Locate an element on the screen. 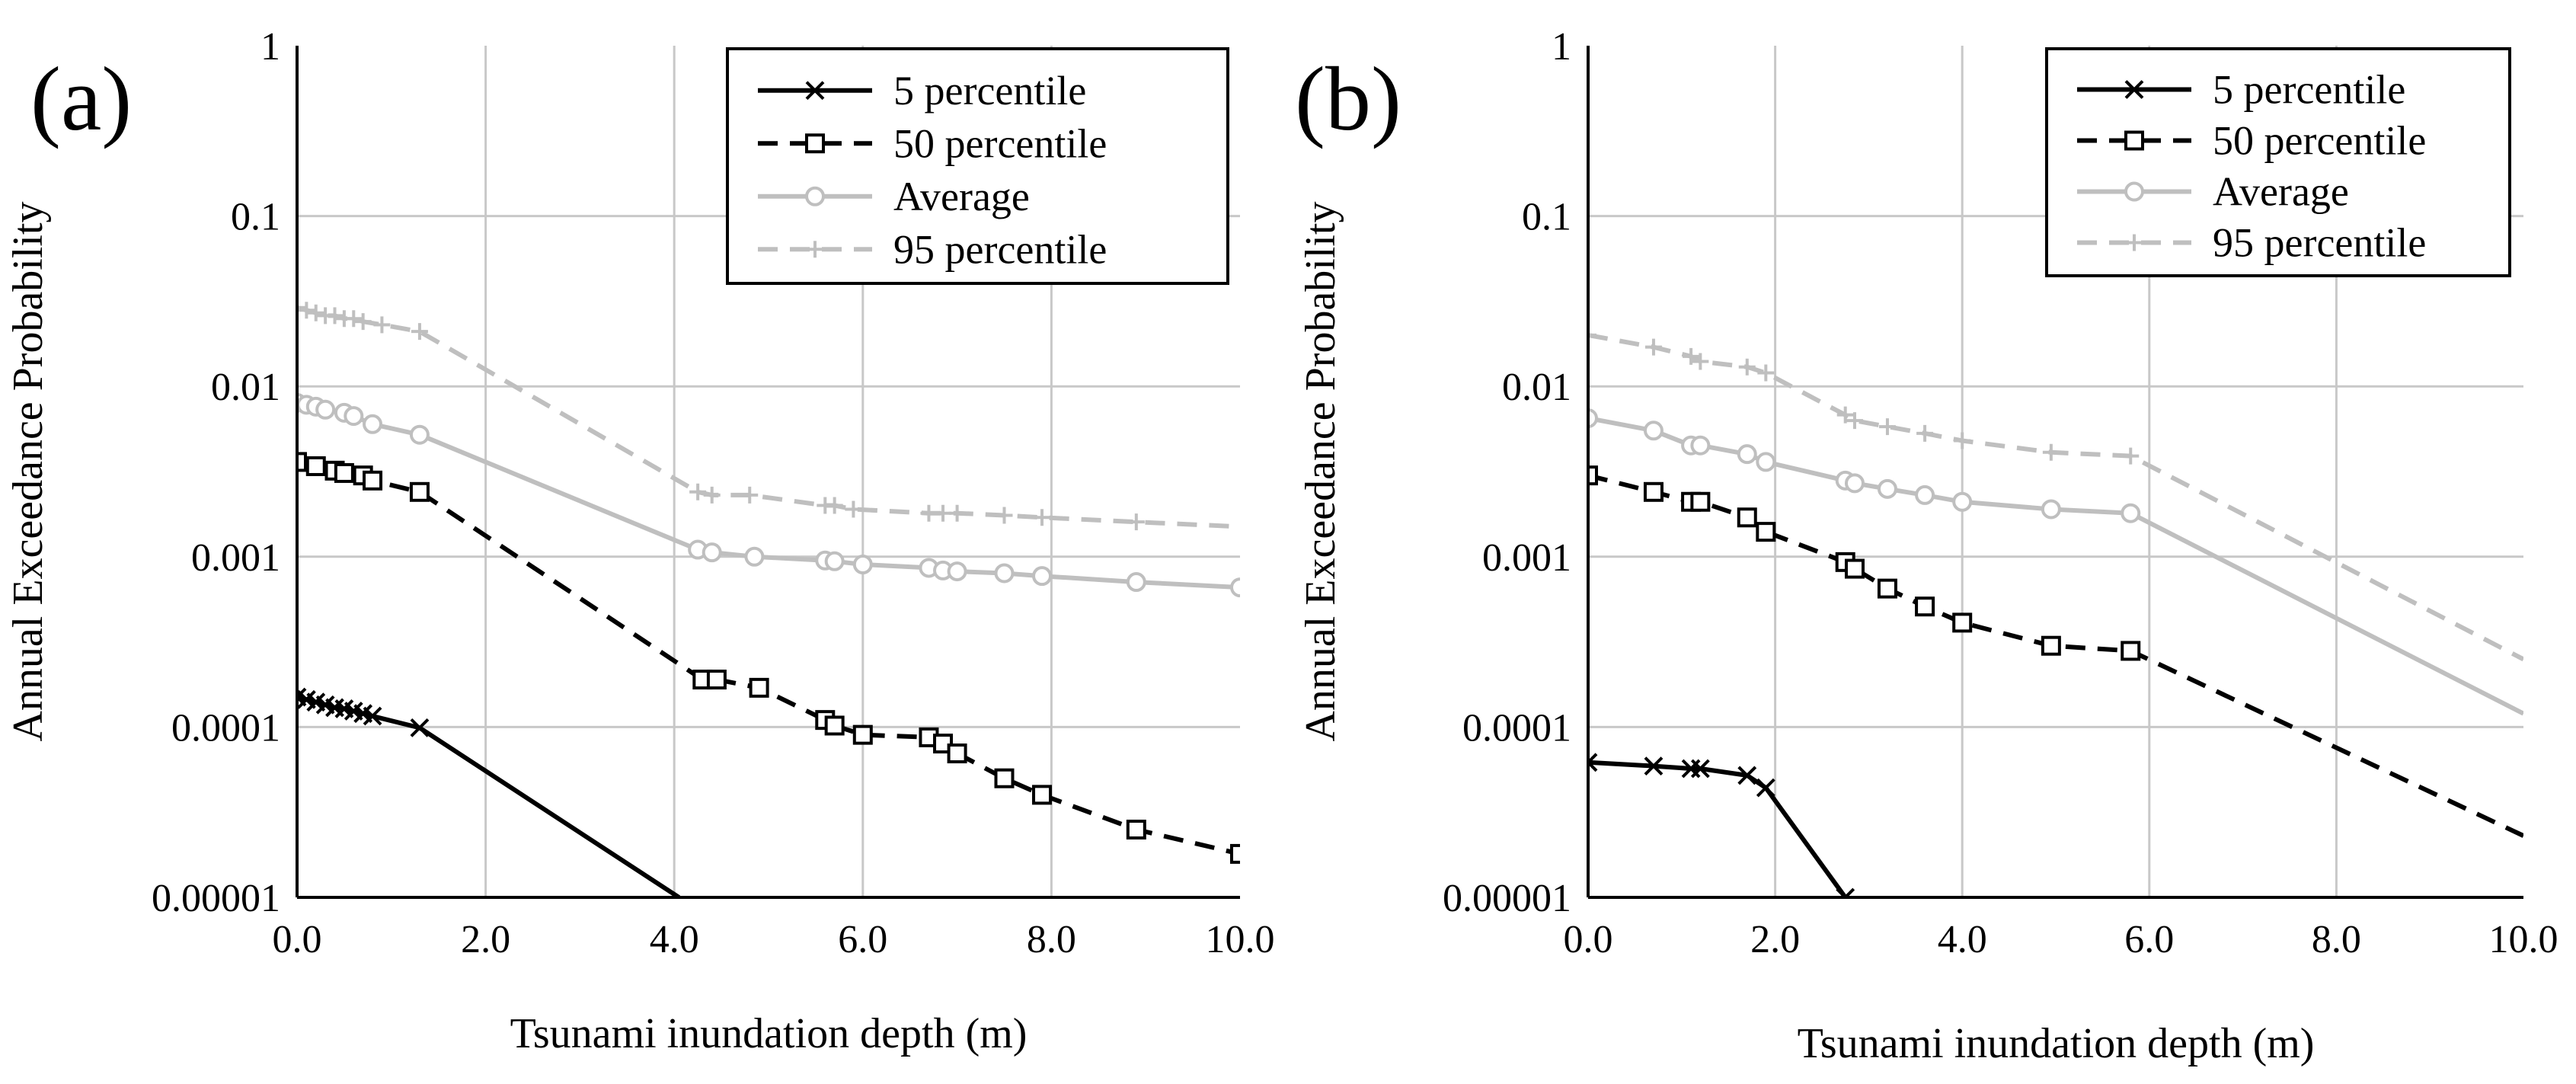 The image size is (2576, 1084). y-tick-label: 0.01 is located at coordinates (1536, 387).